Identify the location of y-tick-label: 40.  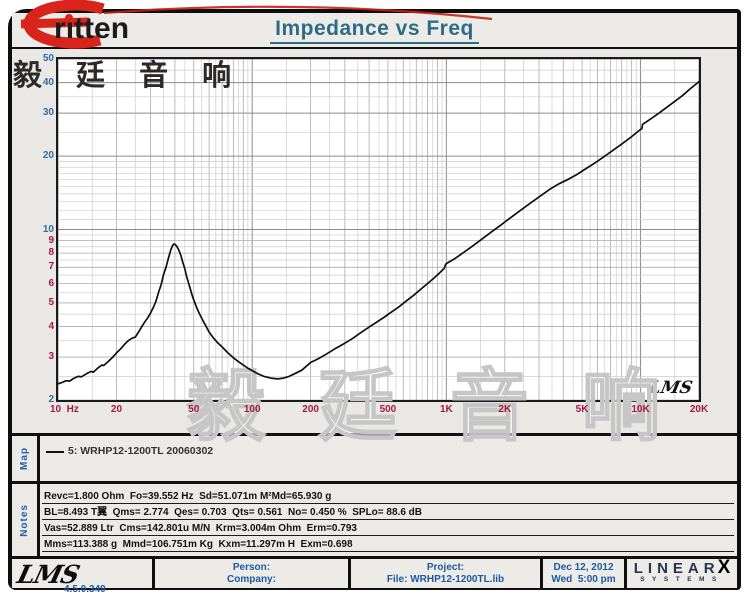
(48, 82).